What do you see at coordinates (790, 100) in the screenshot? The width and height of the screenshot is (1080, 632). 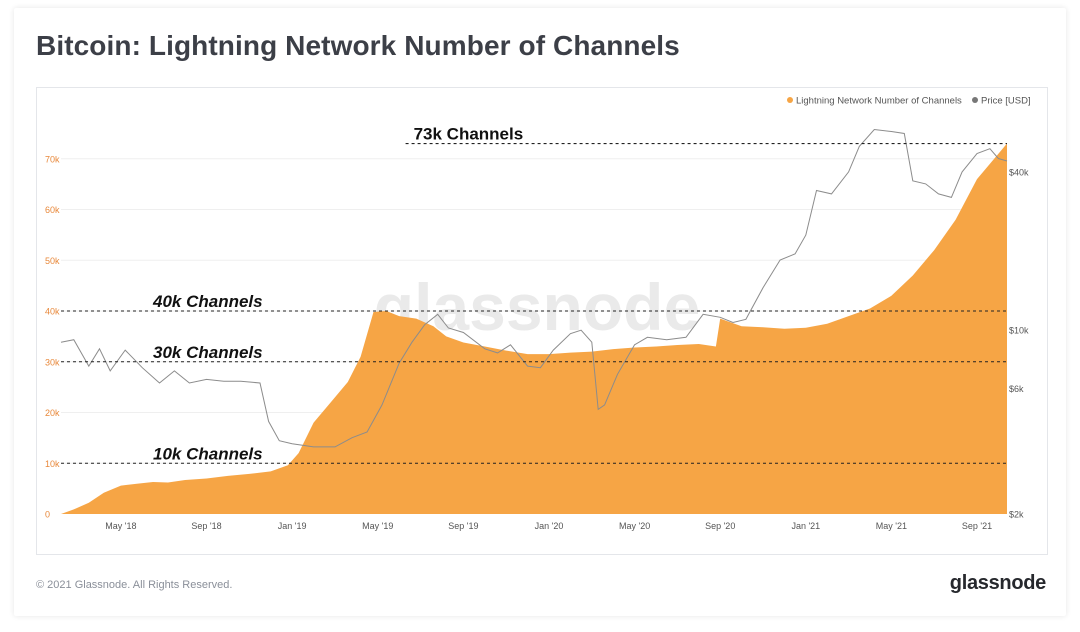 I see `legend-channels-swatch` at bounding box center [790, 100].